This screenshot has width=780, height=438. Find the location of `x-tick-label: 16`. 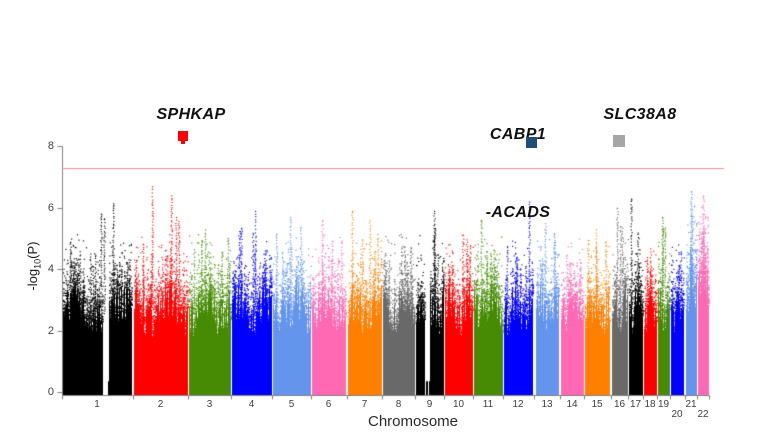

x-tick-label: 16 is located at coordinates (619, 404).